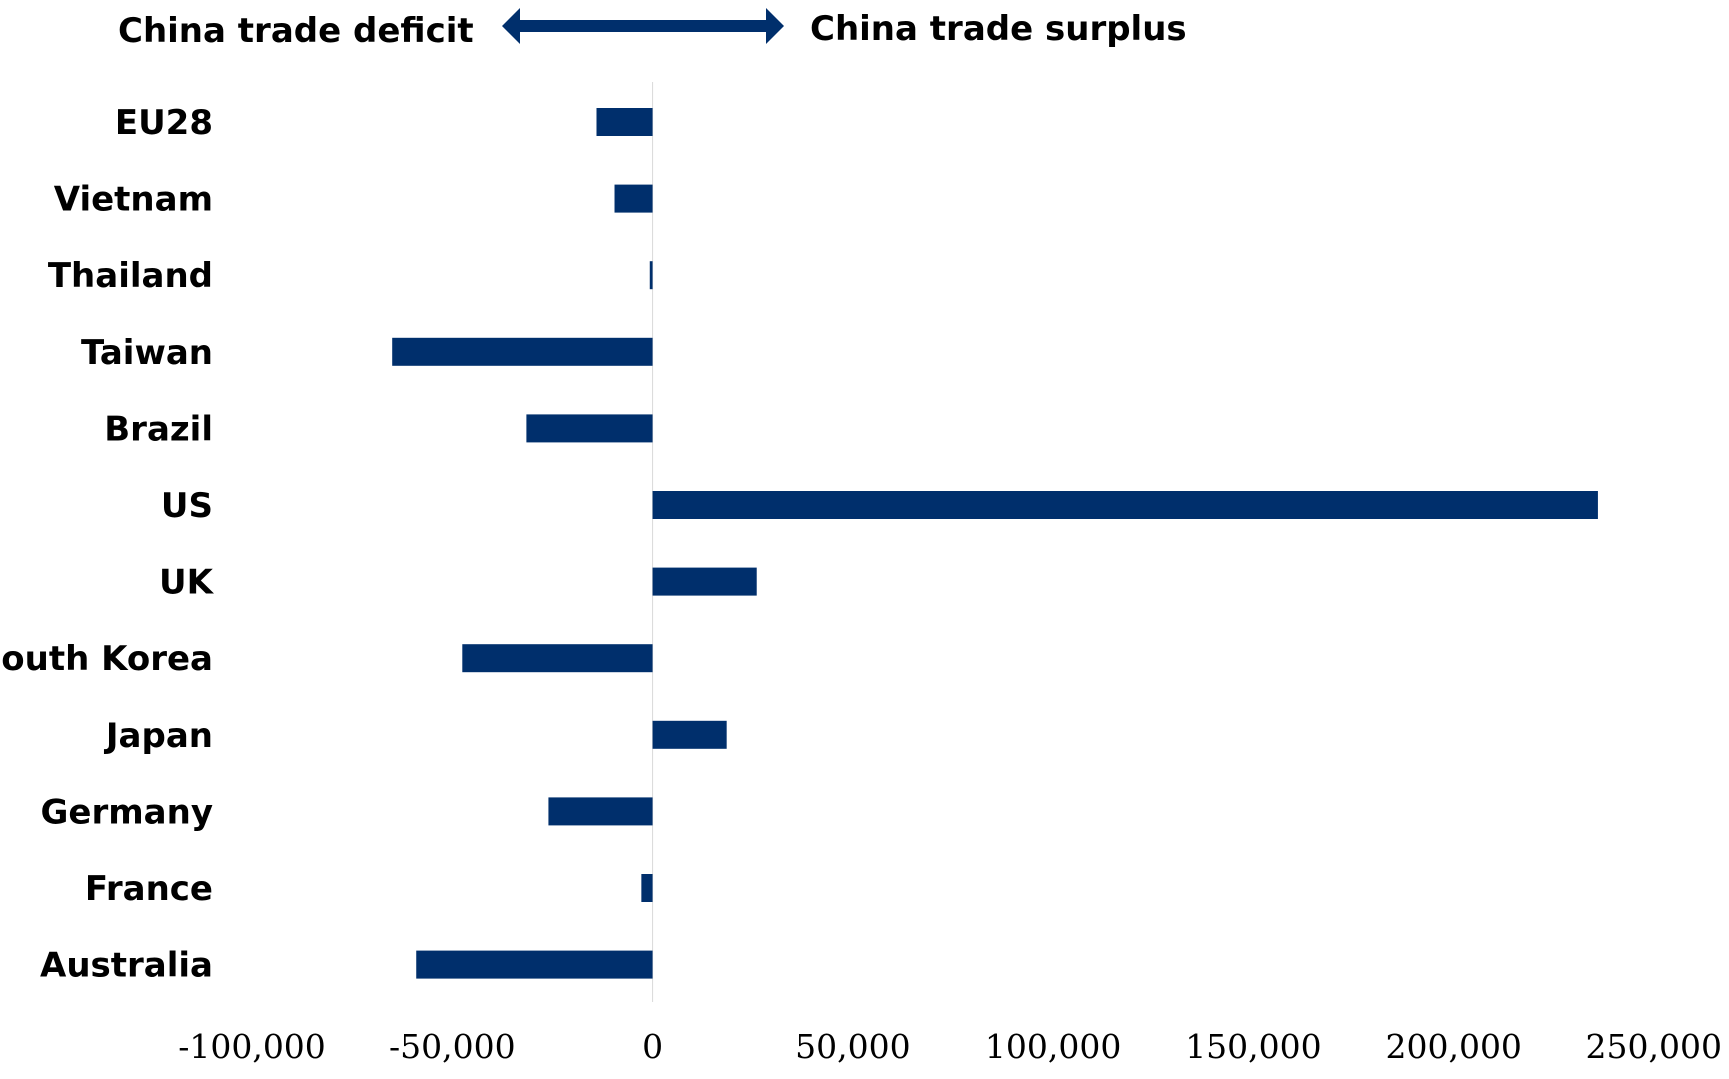 This screenshot has width=1729, height=1079. I want to click on category-label-france: France, so click(149, 889).